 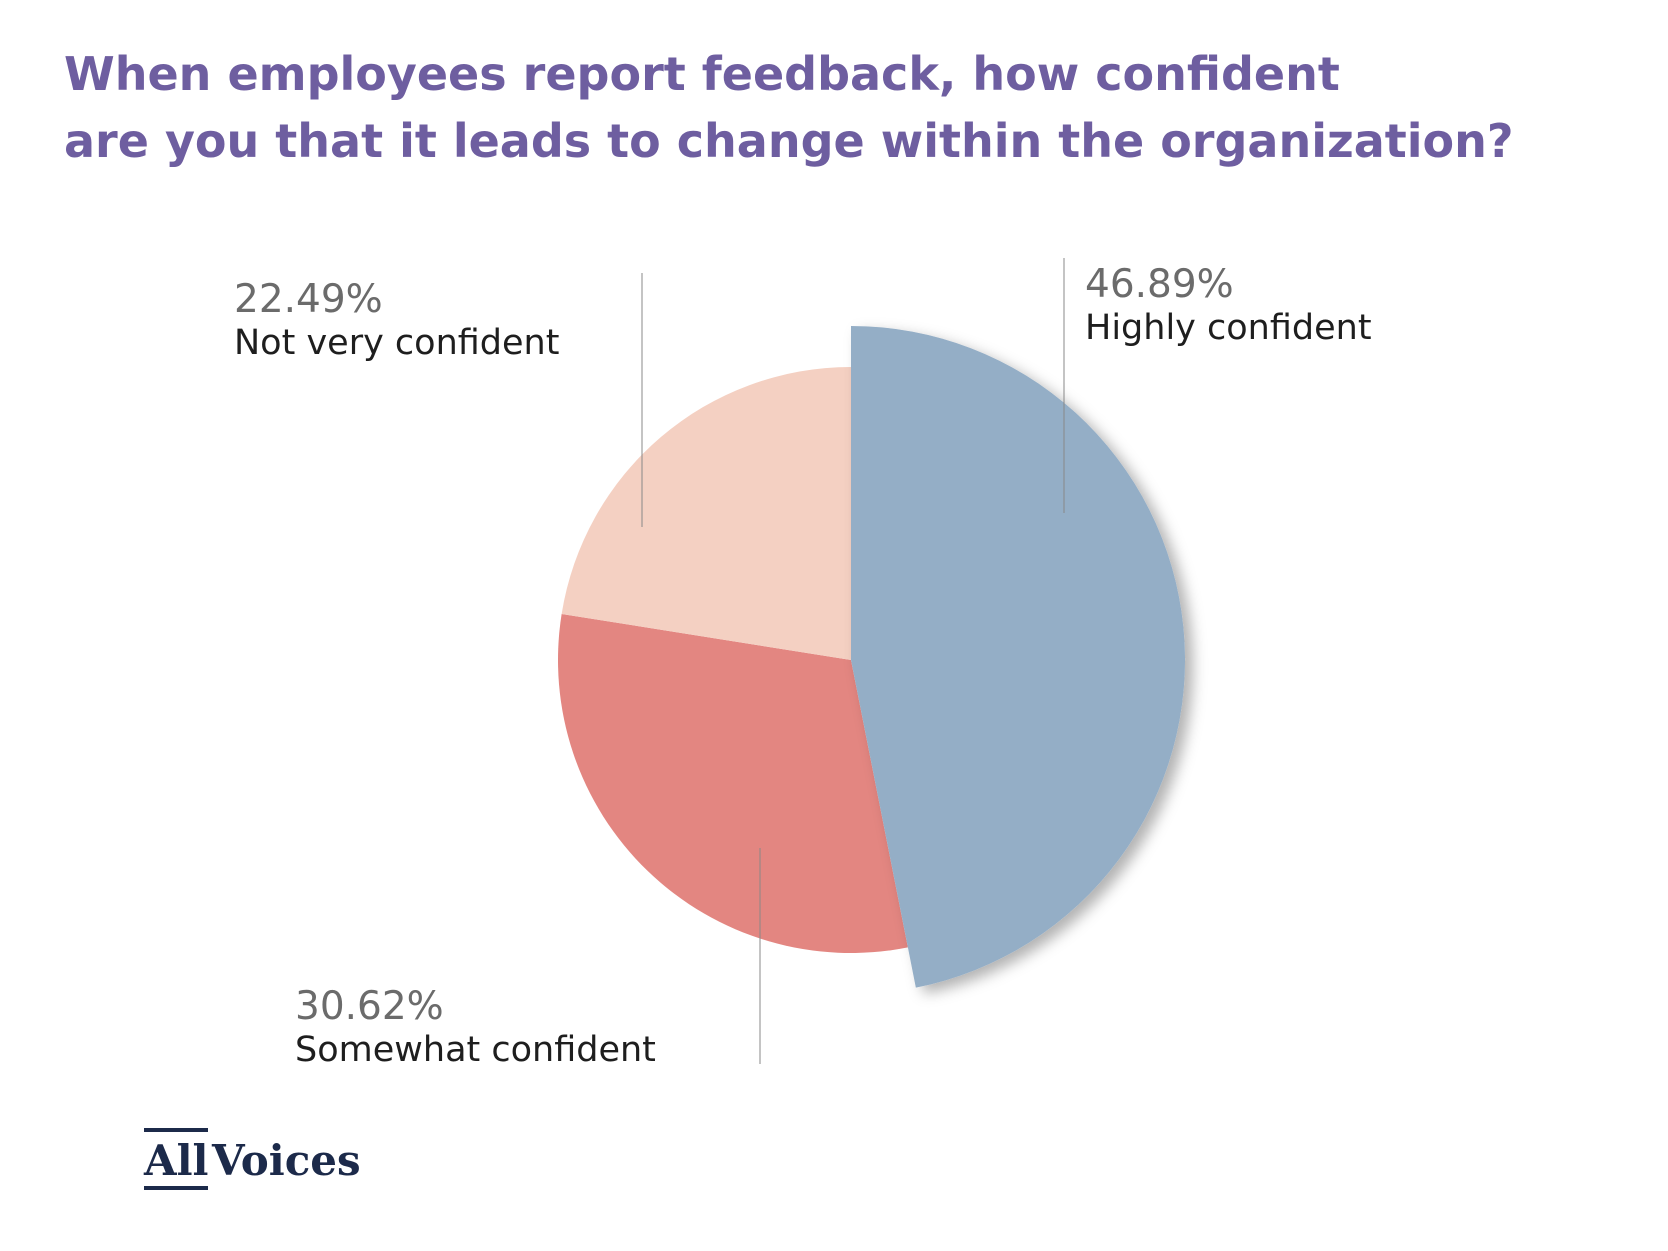 I want to click on logo: All Voices, so click(x=252, y=1159).